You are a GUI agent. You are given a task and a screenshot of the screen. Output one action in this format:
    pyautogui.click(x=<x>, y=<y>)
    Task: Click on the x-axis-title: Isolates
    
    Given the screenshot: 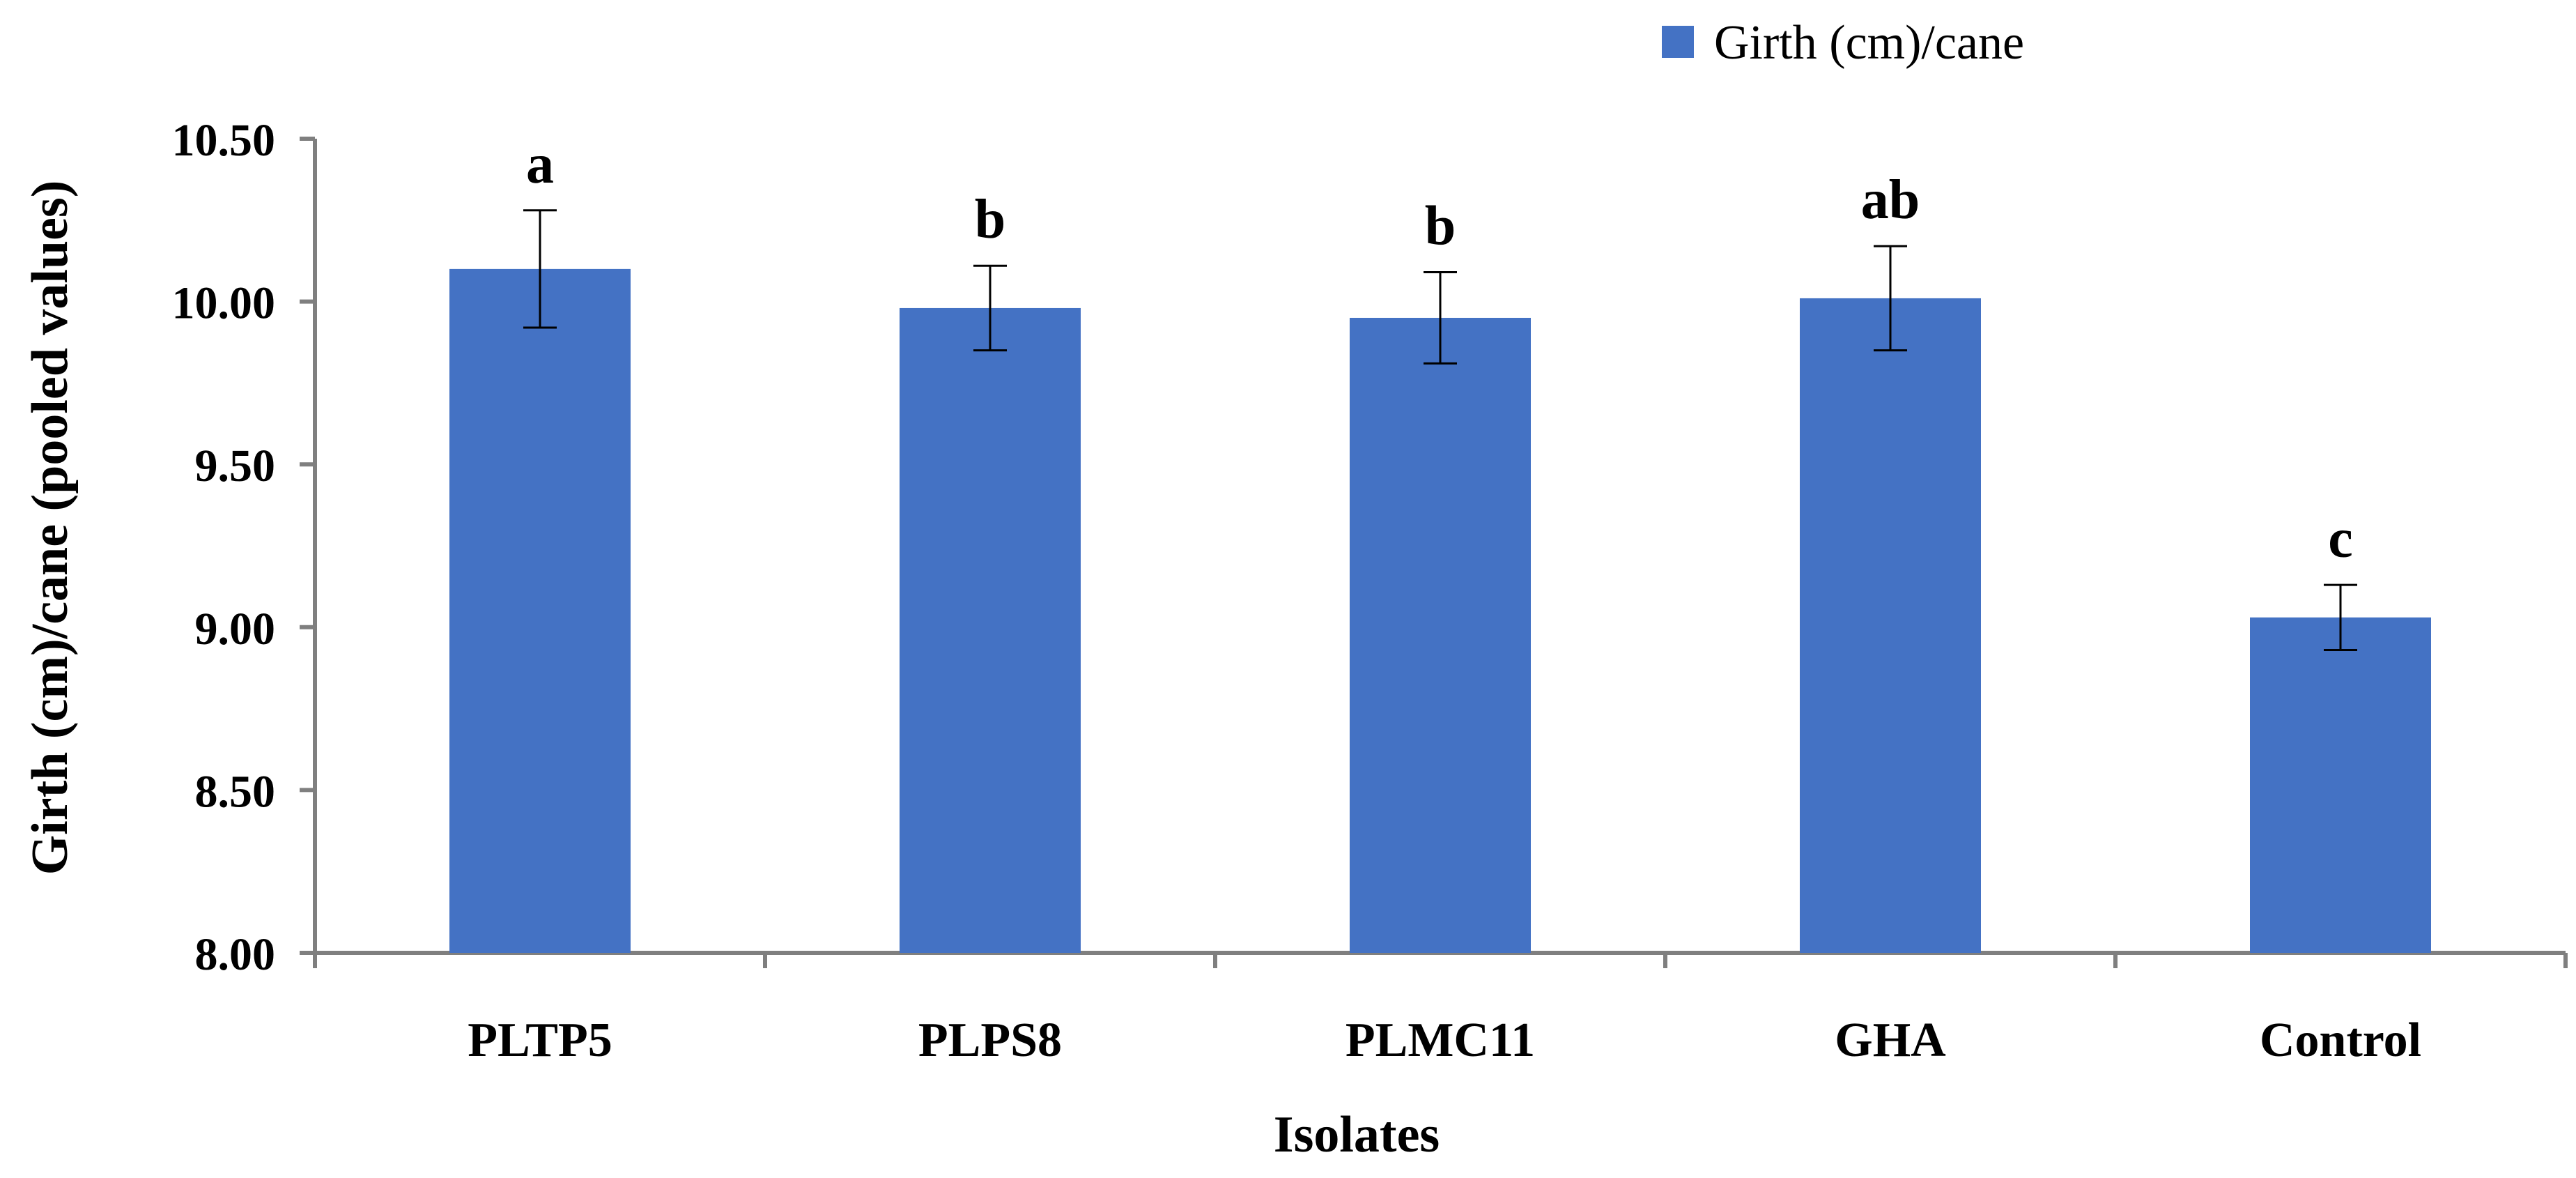 What is the action you would take?
    pyautogui.click(x=1357, y=1134)
    